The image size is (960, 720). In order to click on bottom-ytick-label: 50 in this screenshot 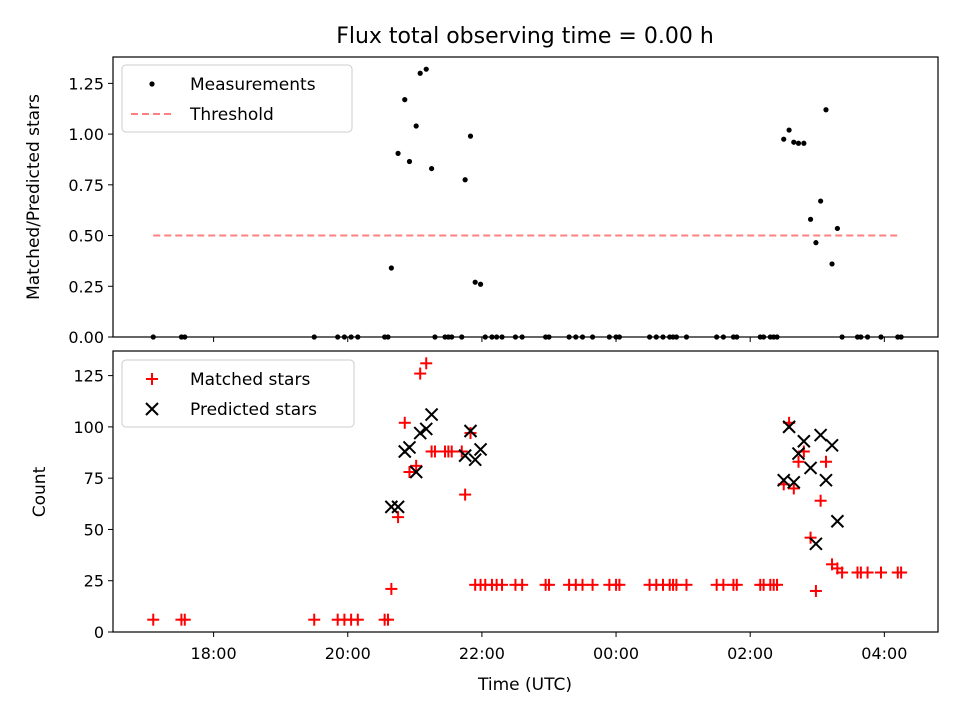, I will do `click(94, 529)`.